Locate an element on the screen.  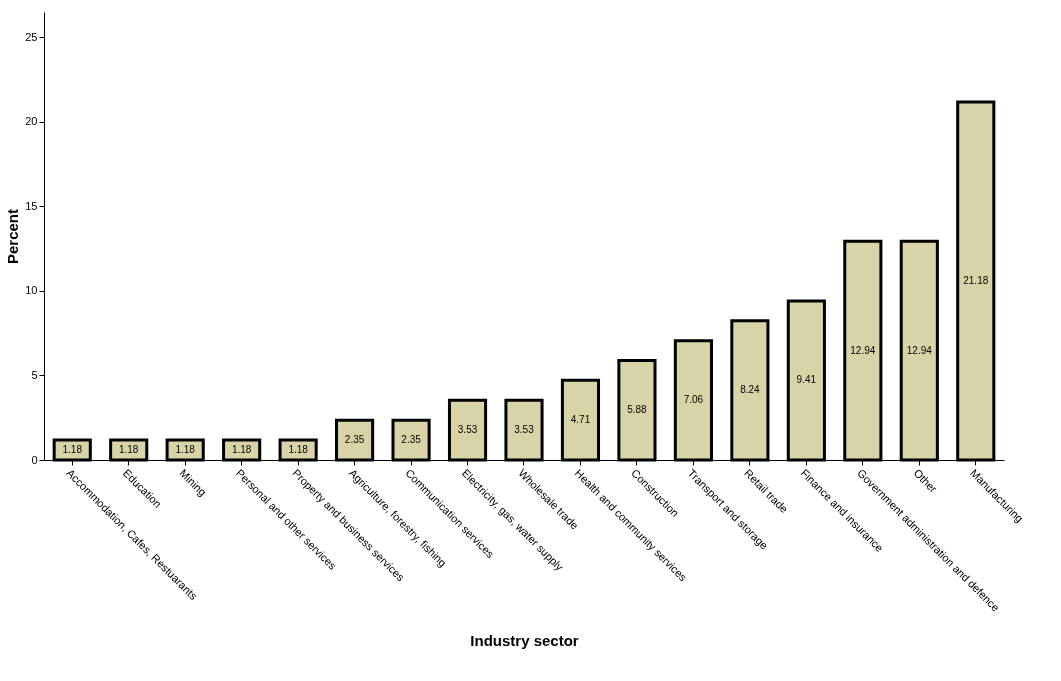
data-label: 4.71 is located at coordinates (580, 420).